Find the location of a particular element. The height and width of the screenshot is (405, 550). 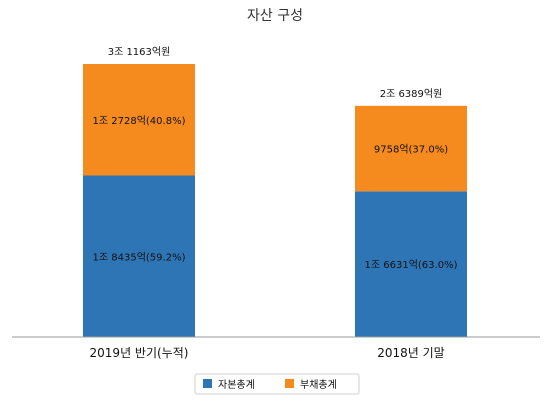

legend: 자본총계 부채총계 is located at coordinates (277, 384).